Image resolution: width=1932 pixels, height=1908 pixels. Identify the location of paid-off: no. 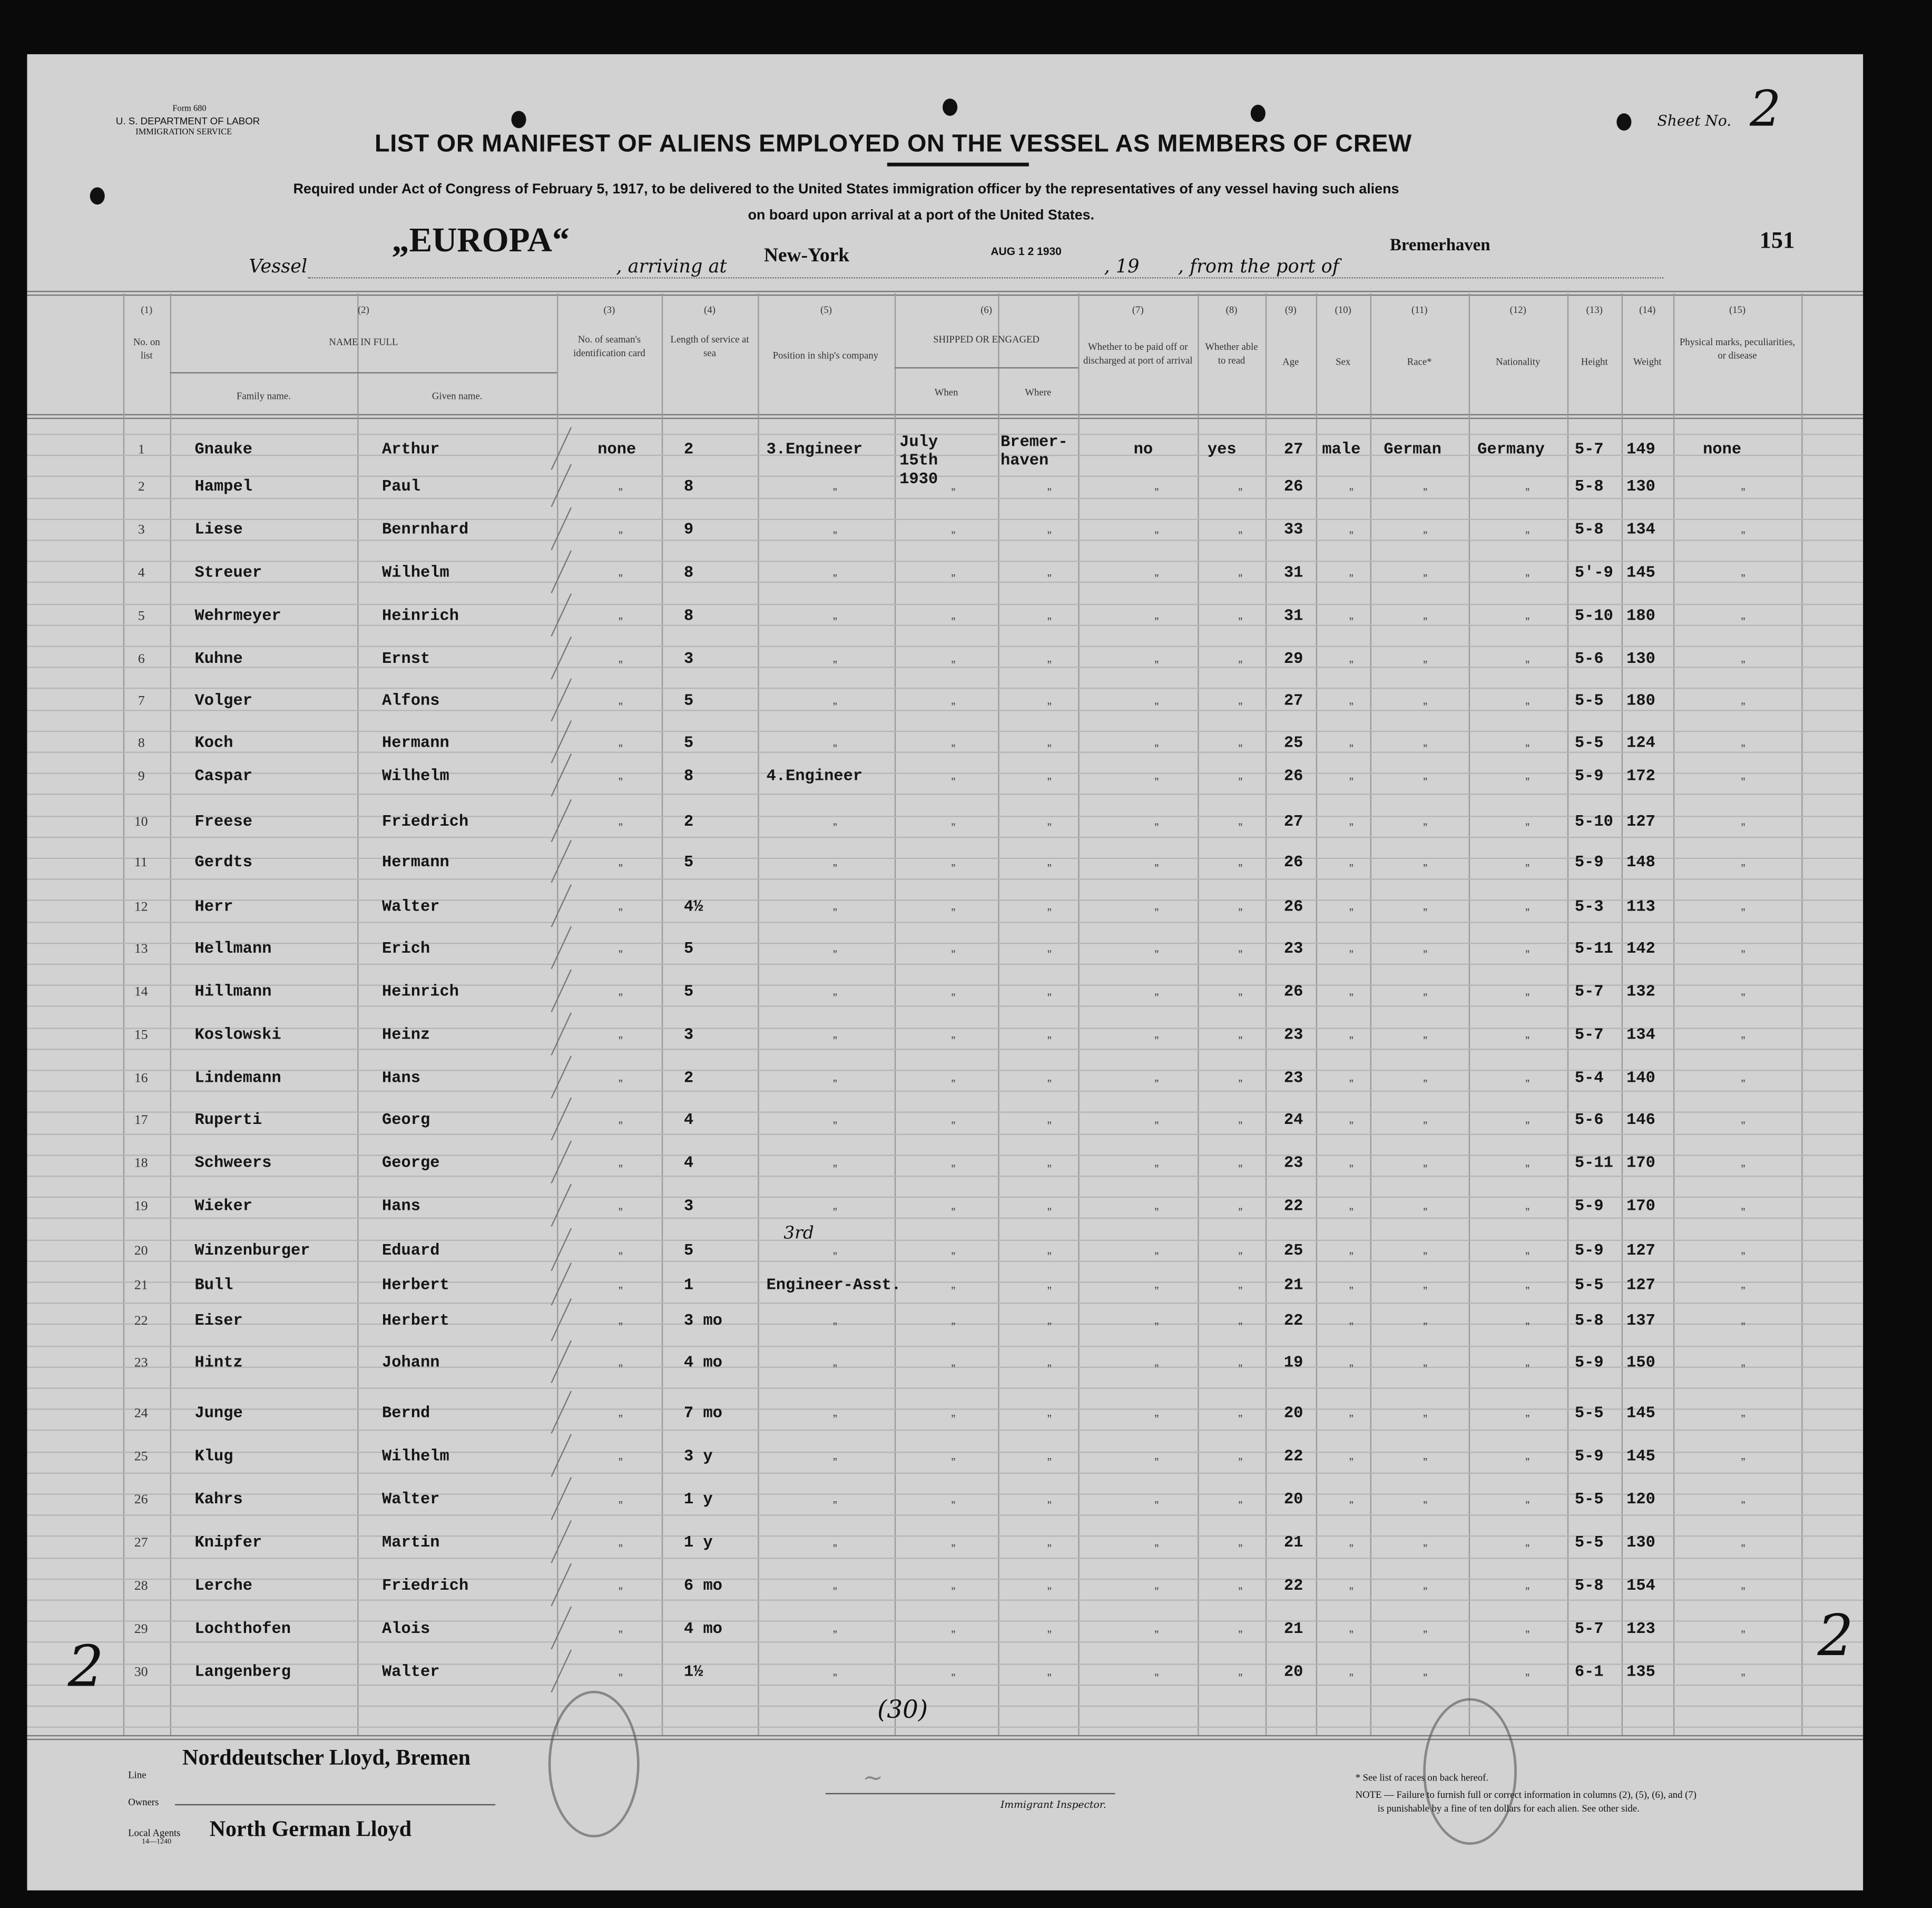
(1143, 449).